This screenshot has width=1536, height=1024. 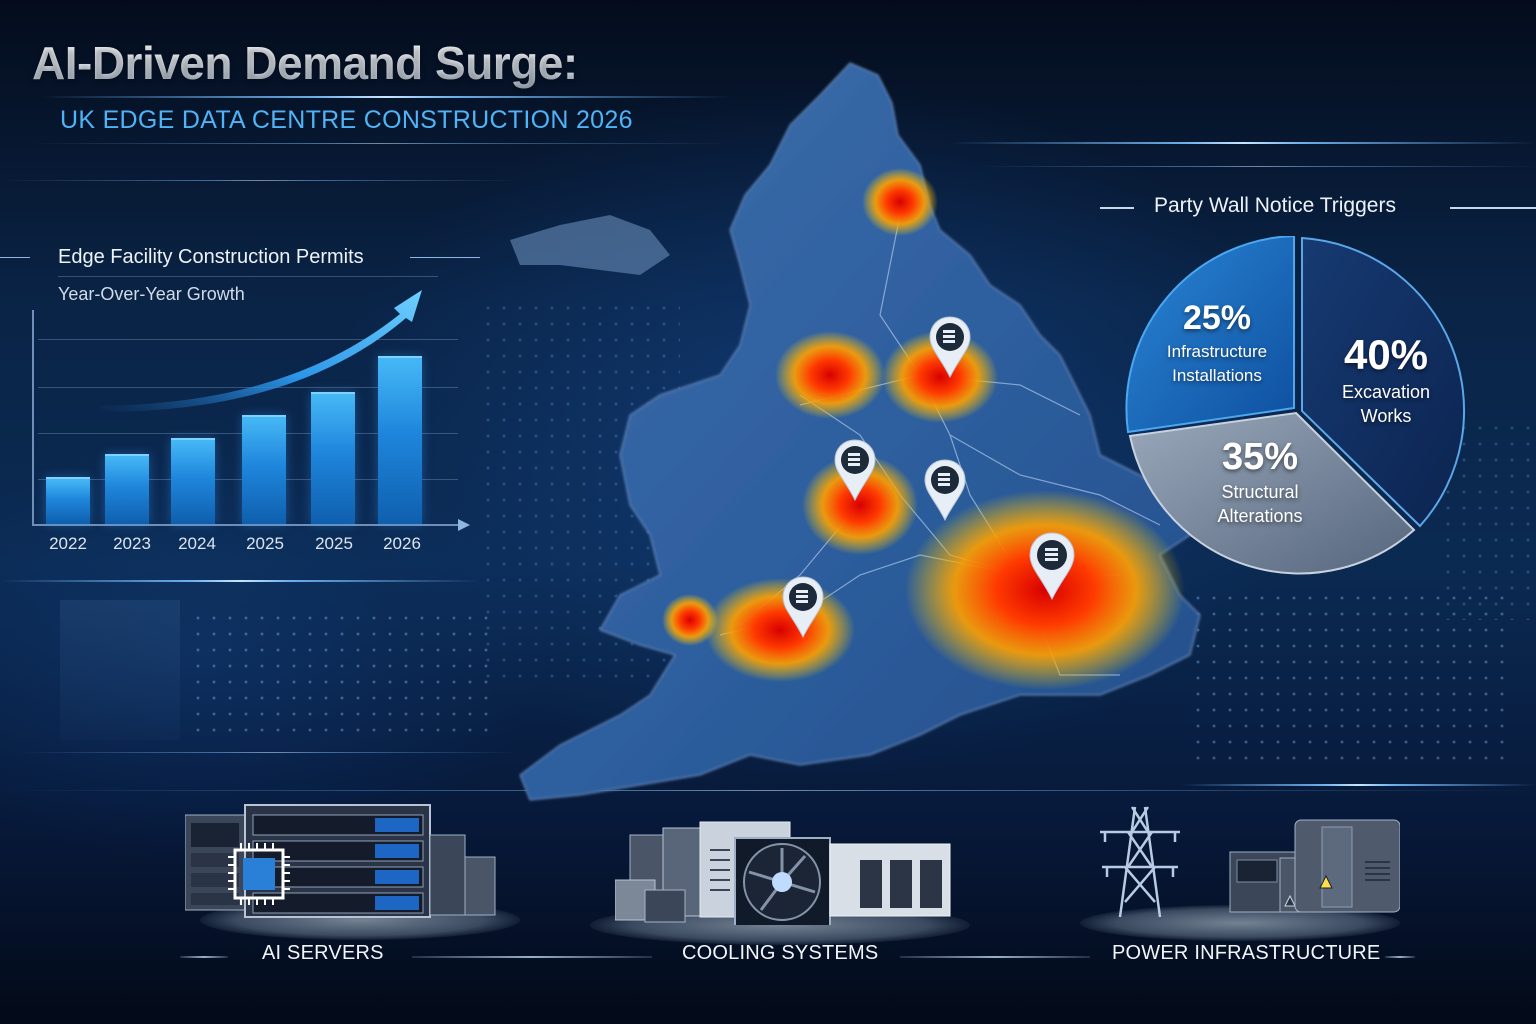 What do you see at coordinates (1140, 862) in the screenshot?
I see `pylon` at bounding box center [1140, 862].